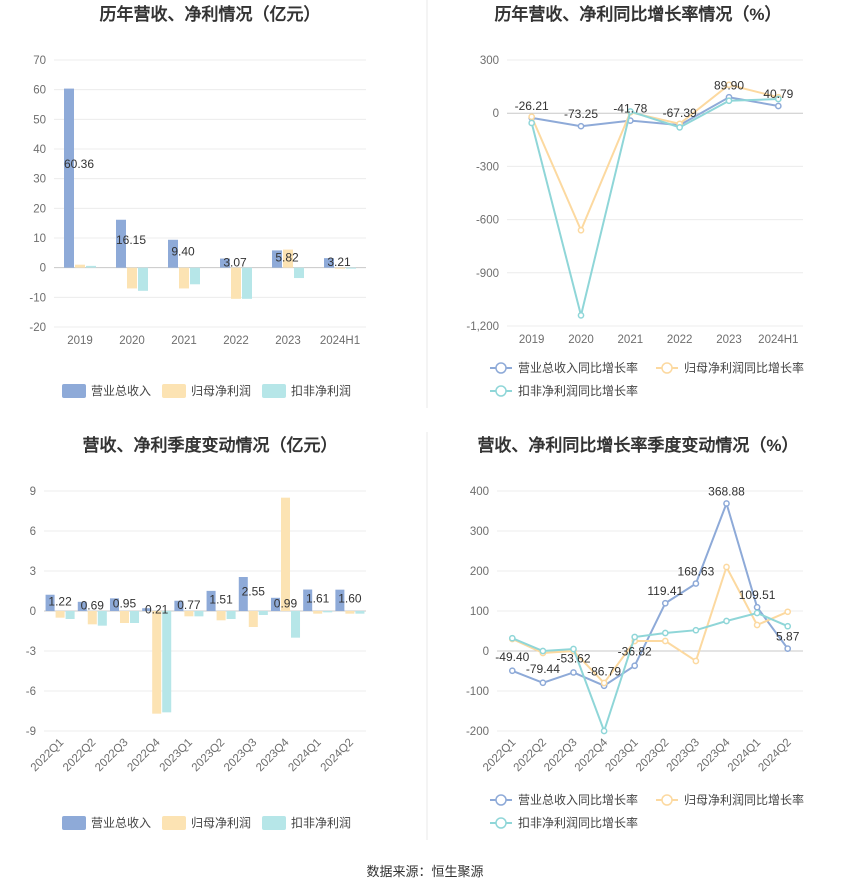  What do you see at coordinates (573, 658) in the screenshot?
I see `data-label: -53.62` at bounding box center [573, 658].